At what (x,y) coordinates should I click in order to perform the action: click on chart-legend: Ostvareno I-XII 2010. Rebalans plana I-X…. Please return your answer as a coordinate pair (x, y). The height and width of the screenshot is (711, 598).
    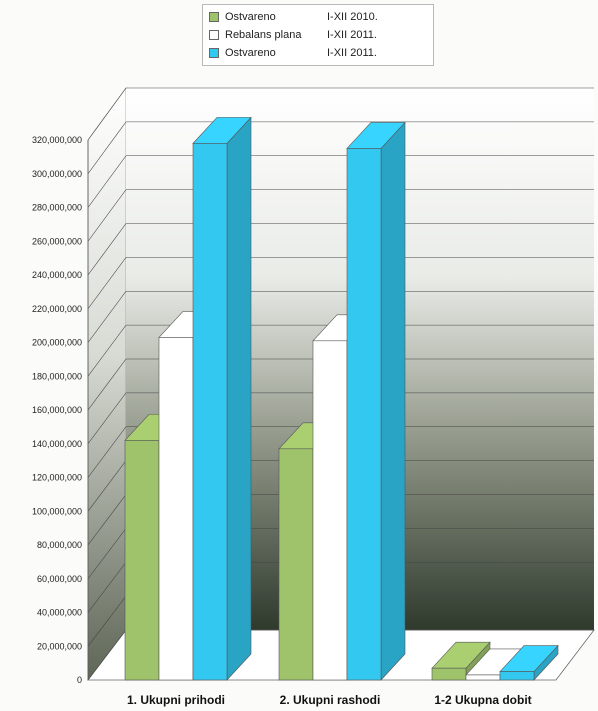
    Looking at the image, I should click on (318, 35).